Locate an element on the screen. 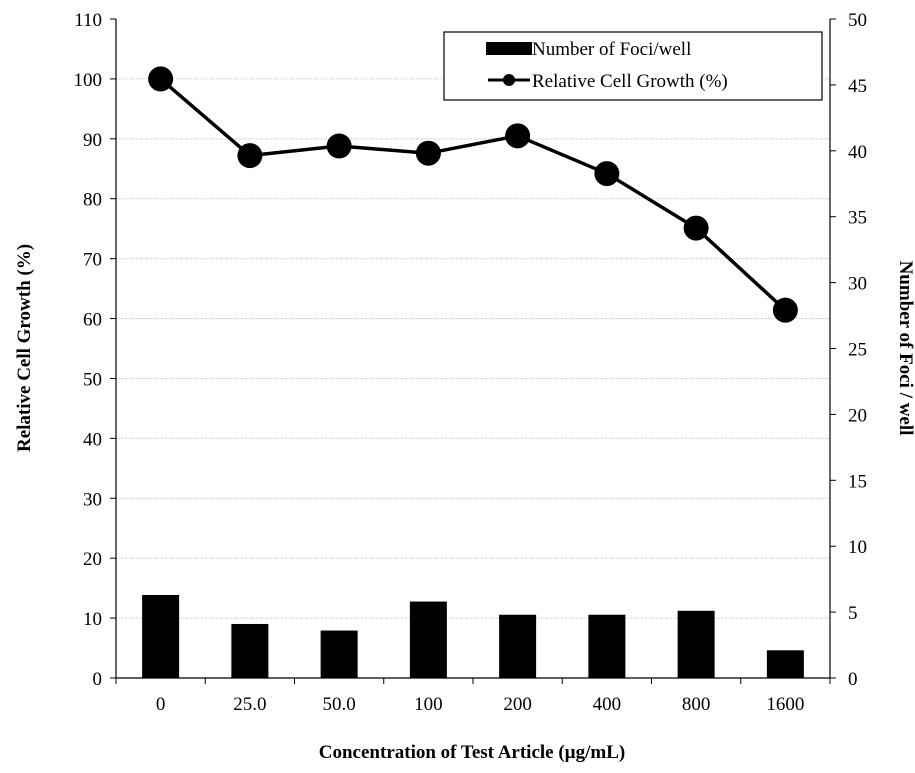 This screenshot has height=773, width=915. x-tick-label: 0 is located at coordinates (161, 704).